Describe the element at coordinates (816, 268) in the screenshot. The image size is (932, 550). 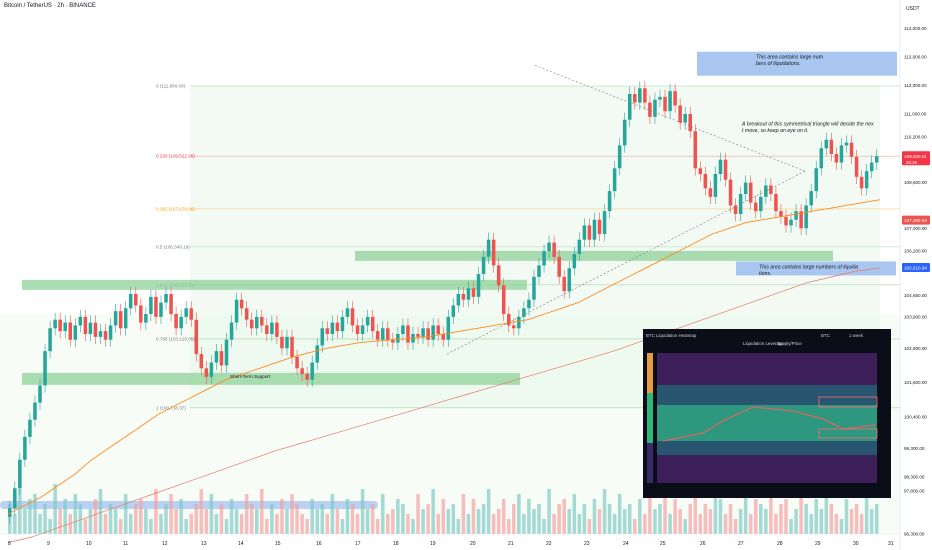
I see `liquidity-box-mid` at that location.